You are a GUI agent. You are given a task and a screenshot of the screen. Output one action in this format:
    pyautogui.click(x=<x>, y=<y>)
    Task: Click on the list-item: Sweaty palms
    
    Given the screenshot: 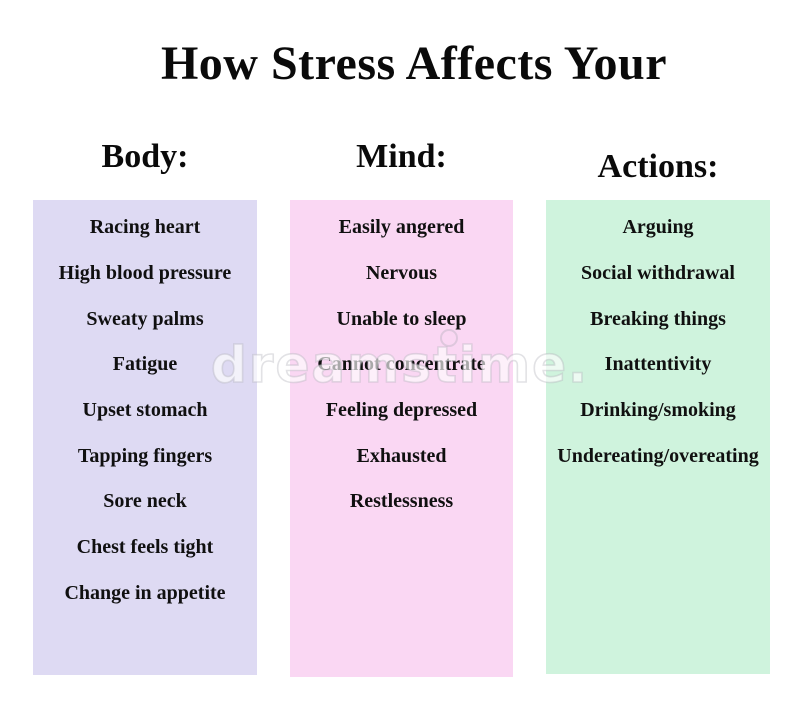 What is the action you would take?
    pyautogui.click(x=145, y=318)
    